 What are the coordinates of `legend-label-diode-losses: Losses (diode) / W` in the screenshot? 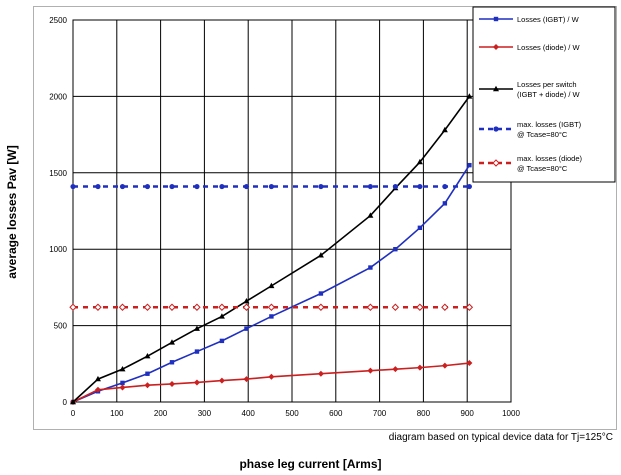 It's located at (548, 47).